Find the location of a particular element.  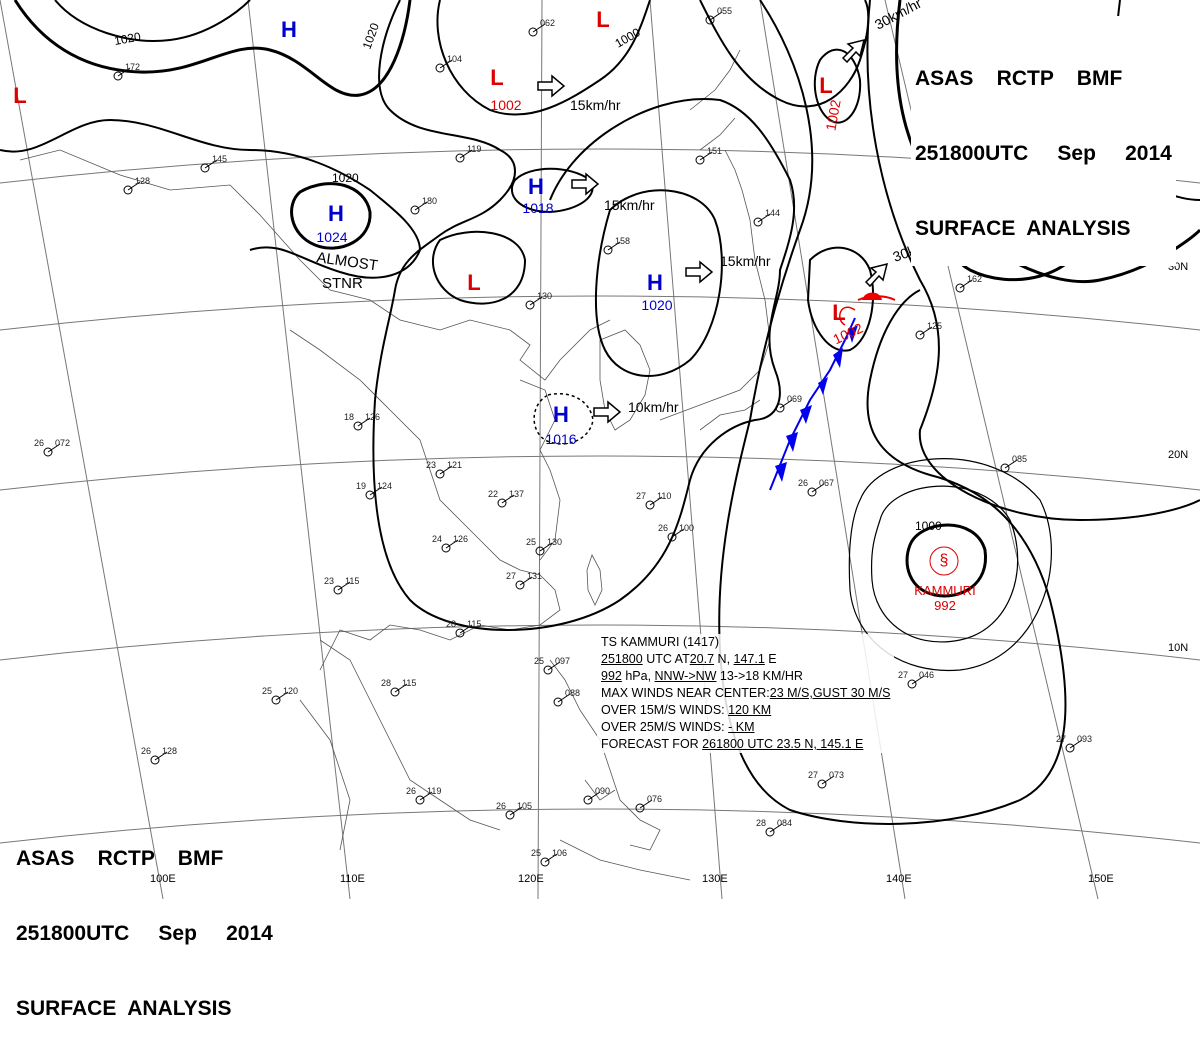

station-pressure: 131 is located at coordinates (534, 576).